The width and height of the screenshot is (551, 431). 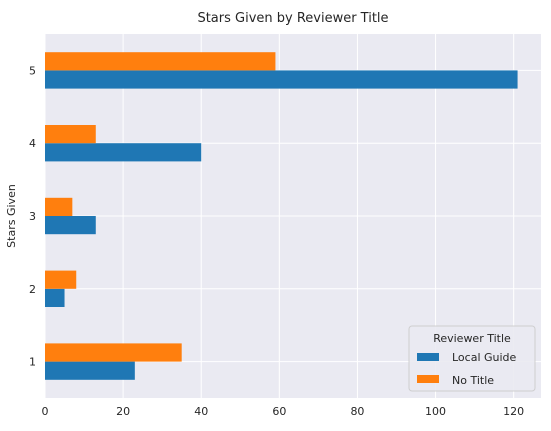 I want to click on y-axis-title: Stars Given, so click(x=11, y=216).